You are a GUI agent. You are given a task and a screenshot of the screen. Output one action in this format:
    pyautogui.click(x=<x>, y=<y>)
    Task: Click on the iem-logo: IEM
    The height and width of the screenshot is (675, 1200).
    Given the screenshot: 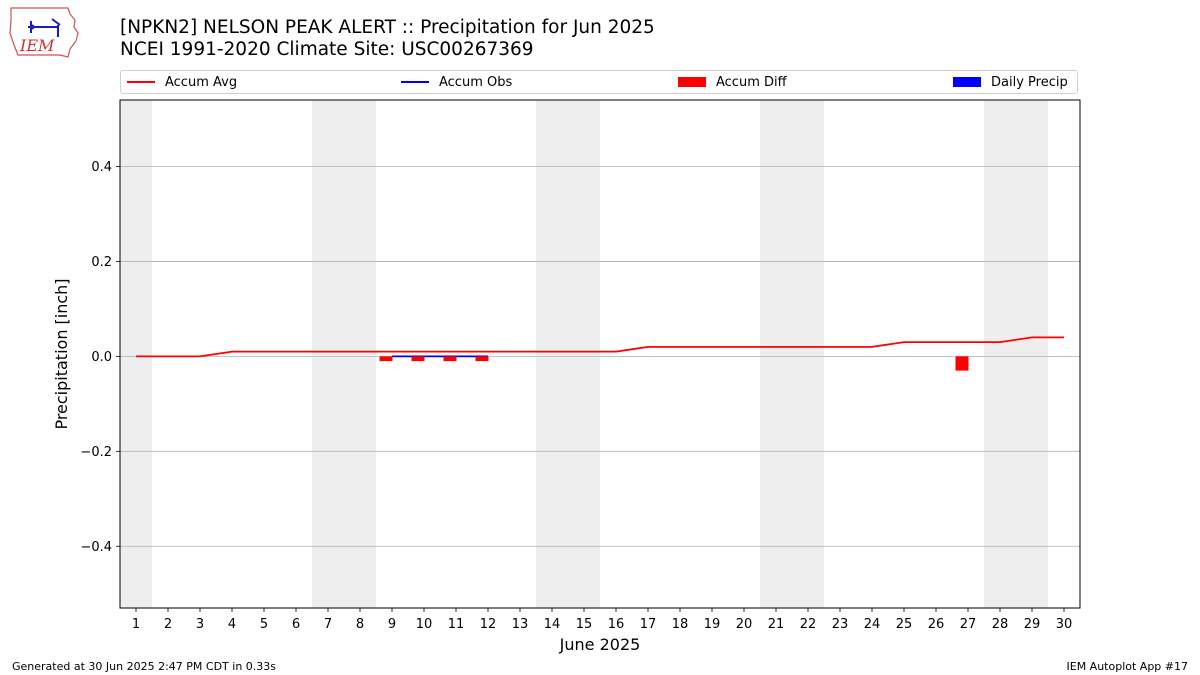 What is the action you would take?
    pyautogui.click(x=44, y=32)
    